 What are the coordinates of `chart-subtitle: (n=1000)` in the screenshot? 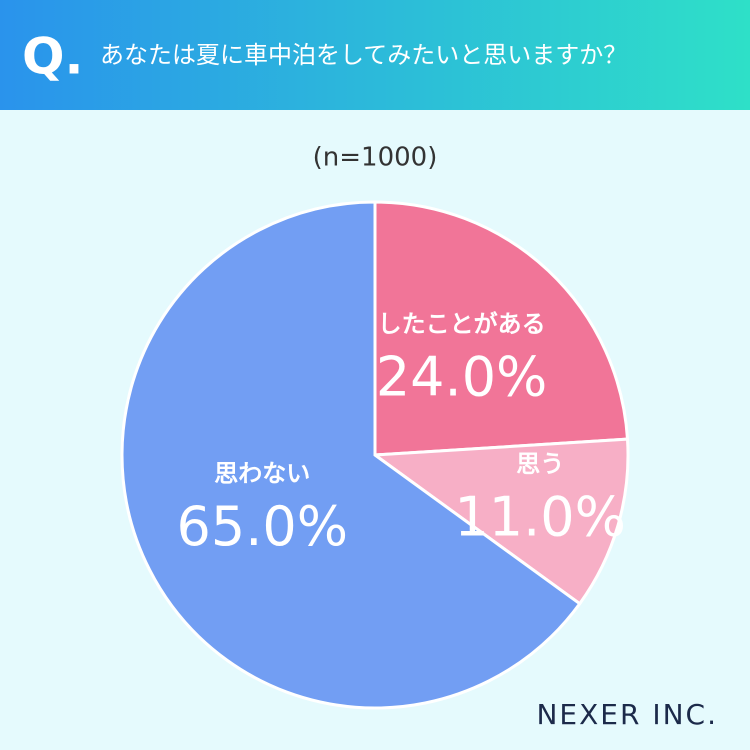 It's located at (375, 158).